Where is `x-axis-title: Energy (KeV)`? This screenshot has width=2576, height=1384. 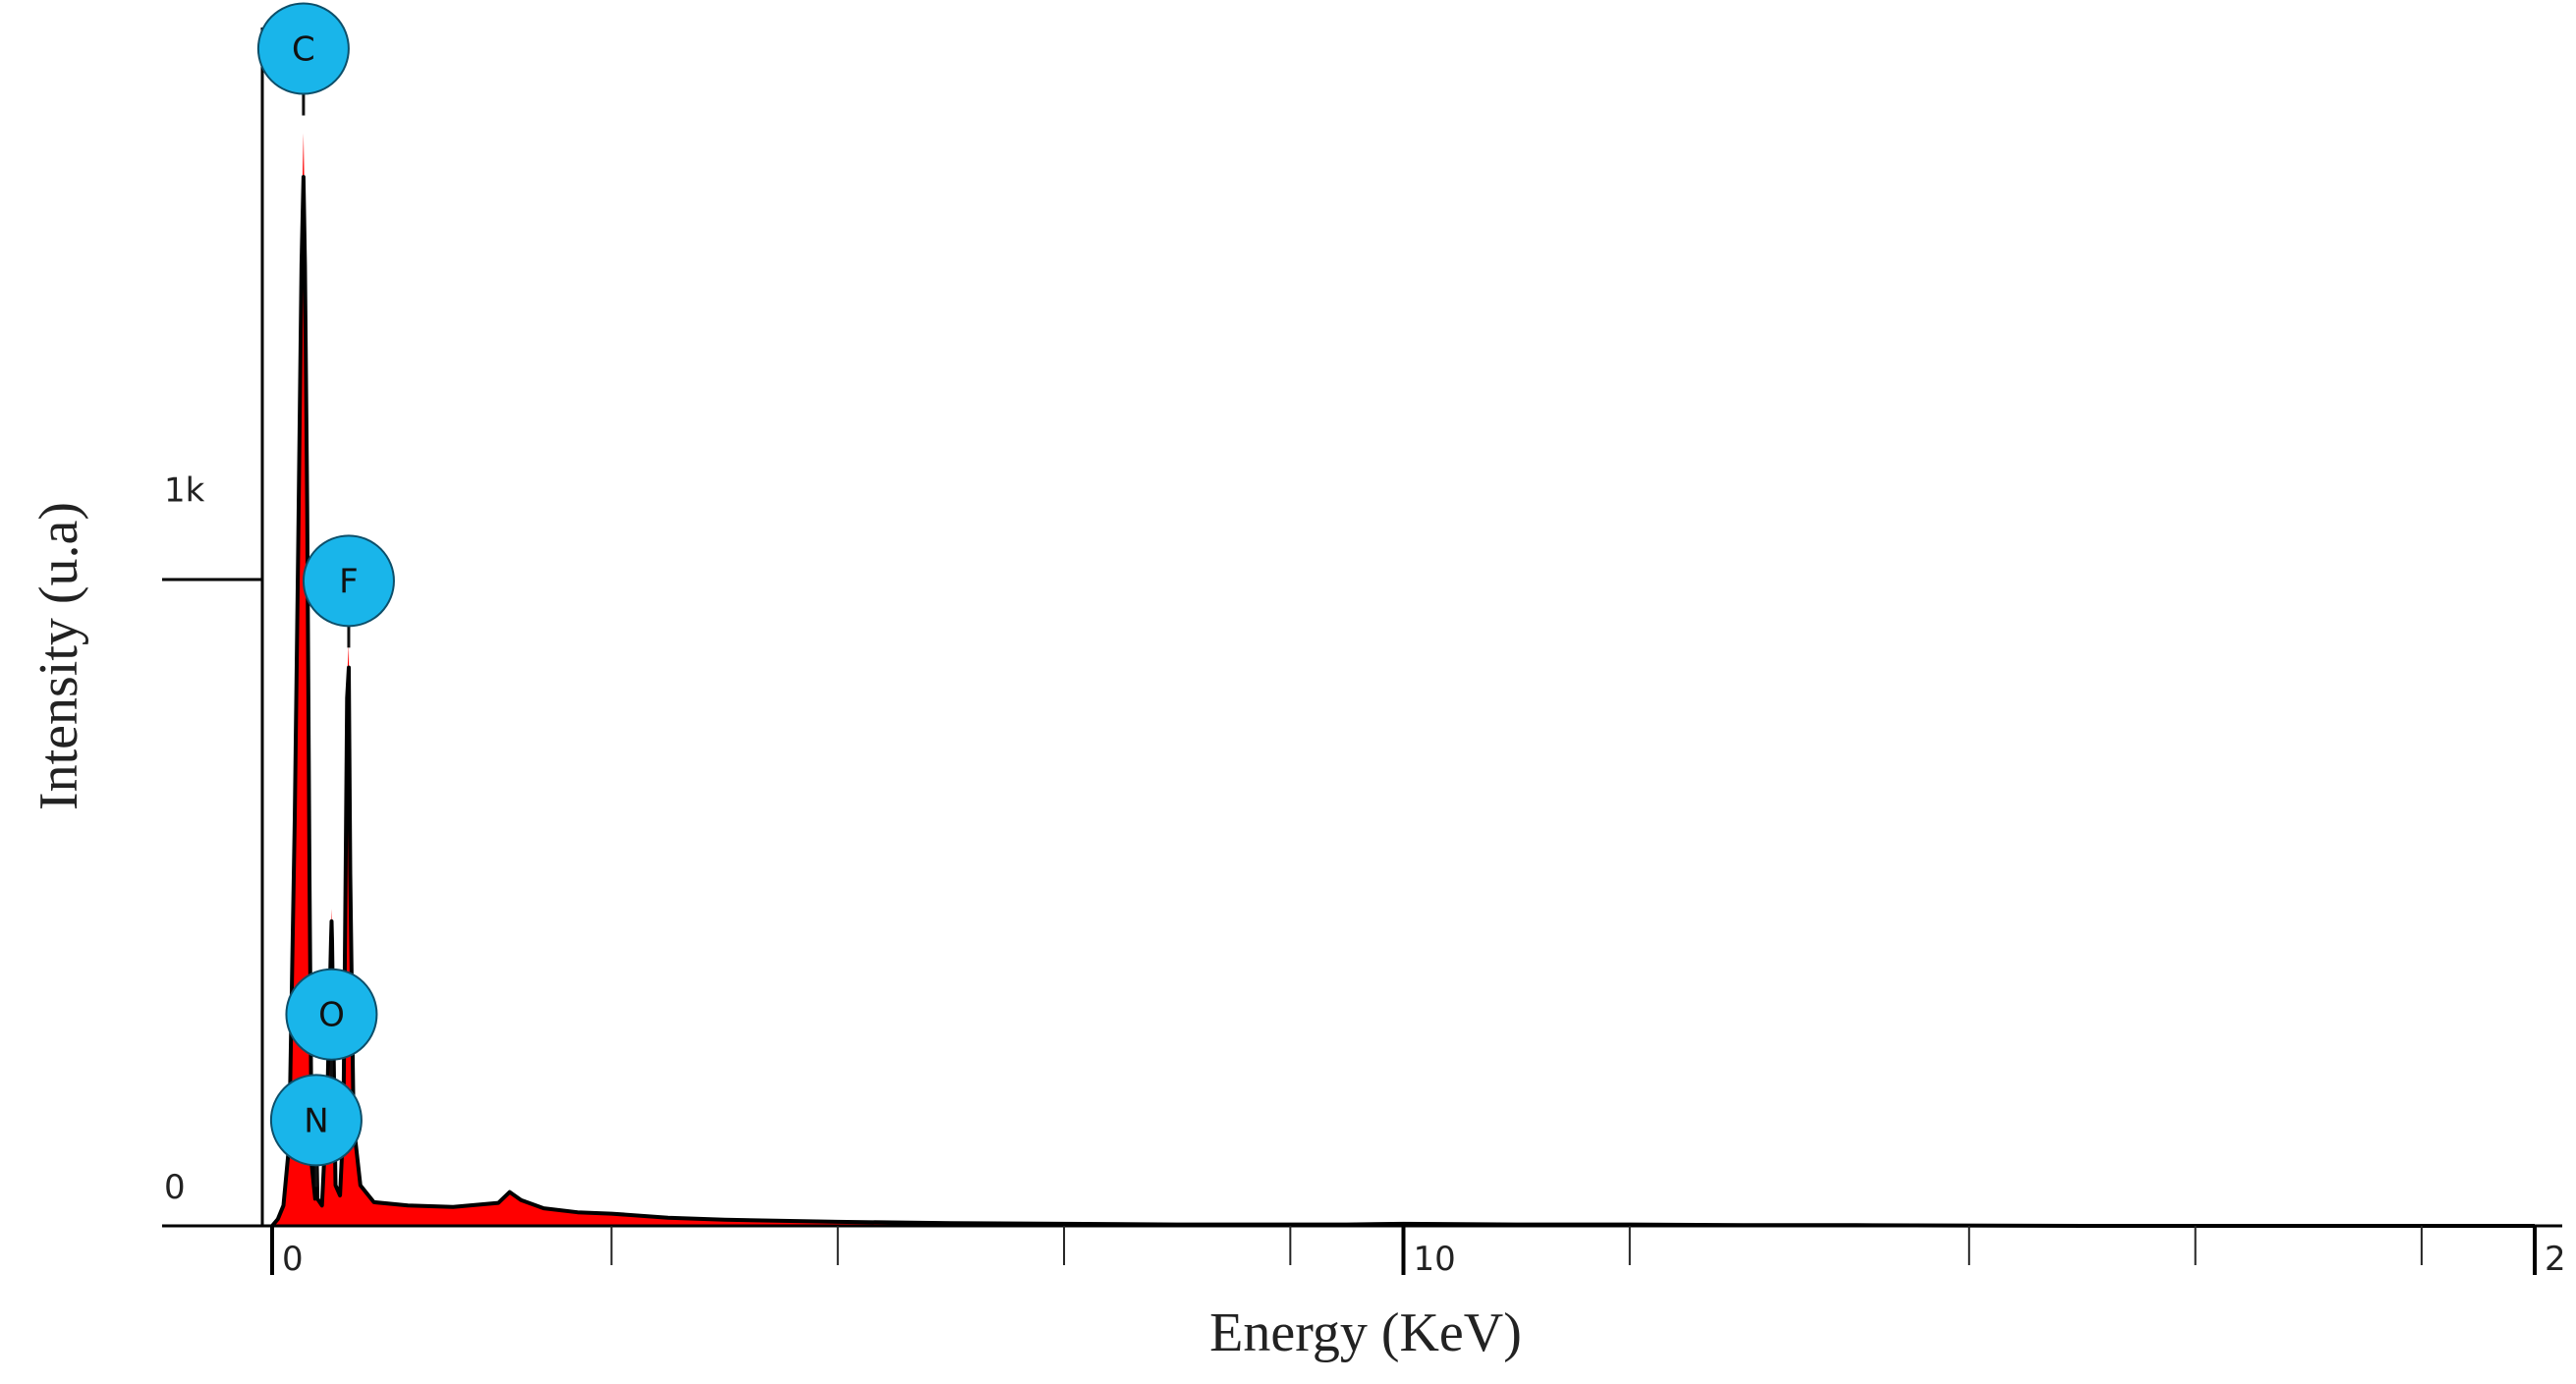
x-axis-title: Energy (KeV) is located at coordinates (1365, 1332).